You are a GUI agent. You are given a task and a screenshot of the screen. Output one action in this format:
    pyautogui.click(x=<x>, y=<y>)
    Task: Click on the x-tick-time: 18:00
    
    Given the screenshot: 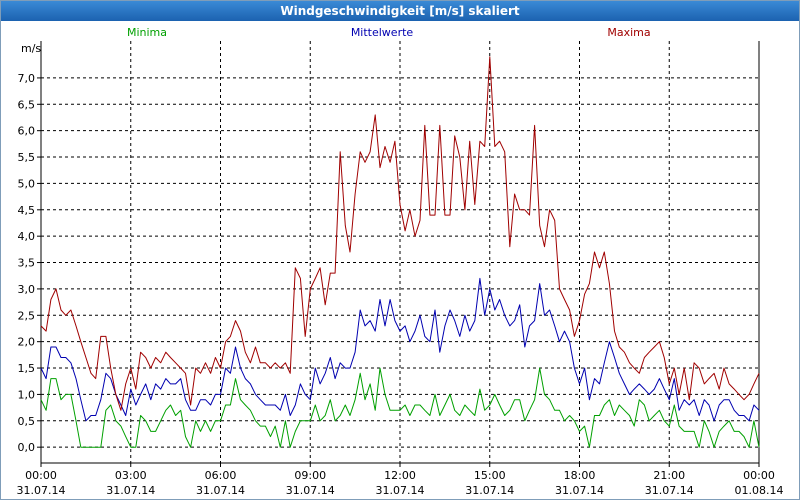 What is the action you would take?
    pyautogui.click(x=580, y=475)
    